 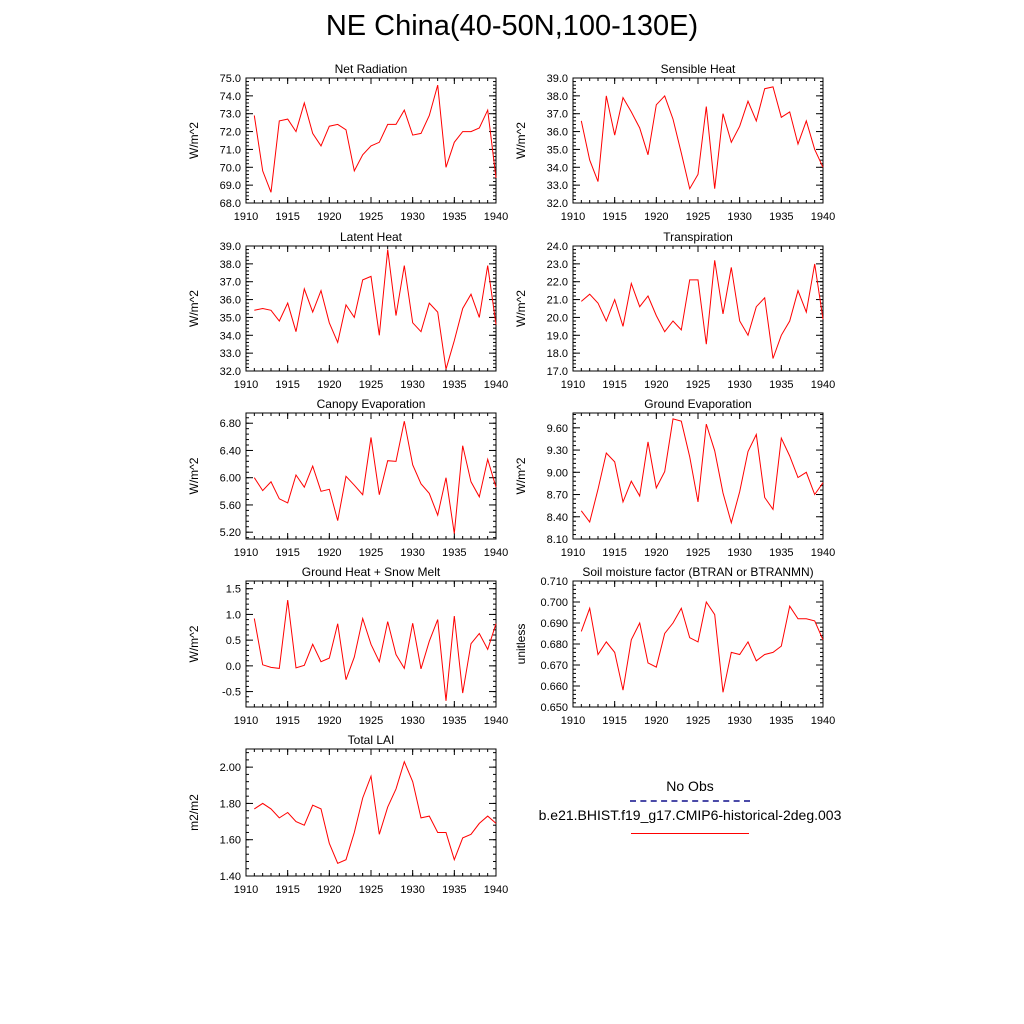 I want to click on y-tick-label: 5.20, so click(x=230, y=533).